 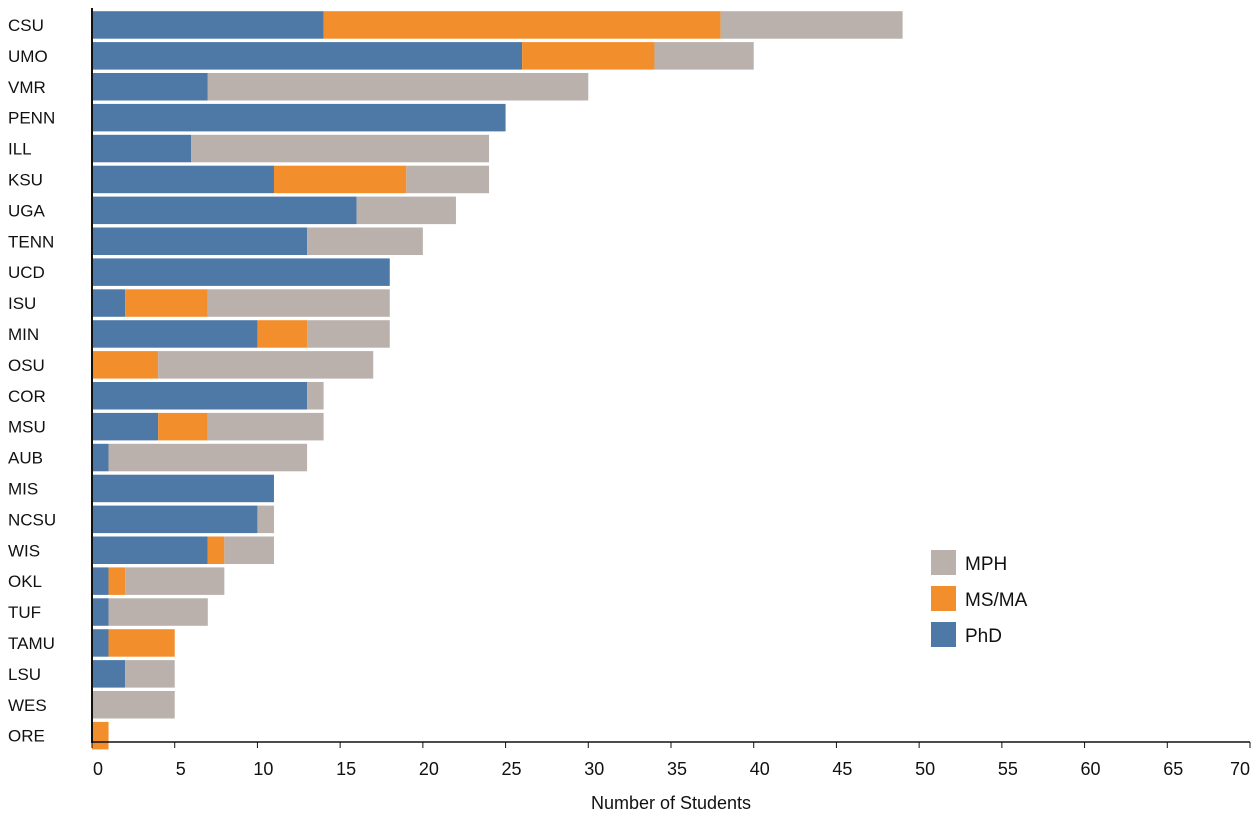 What do you see at coordinates (943, 562) in the screenshot?
I see `legend-swatch-mph` at bounding box center [943, 562].